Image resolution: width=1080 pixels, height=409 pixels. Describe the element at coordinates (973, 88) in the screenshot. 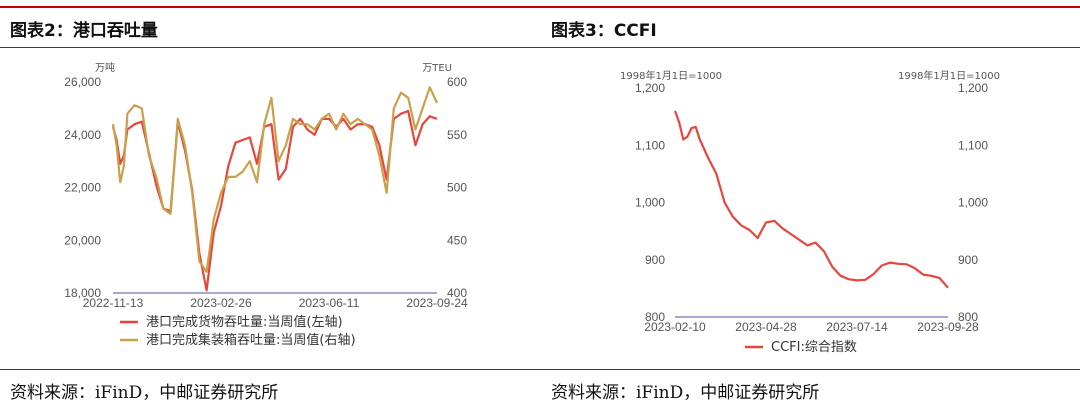

I see `y-right-tick: 1,200` at that location.